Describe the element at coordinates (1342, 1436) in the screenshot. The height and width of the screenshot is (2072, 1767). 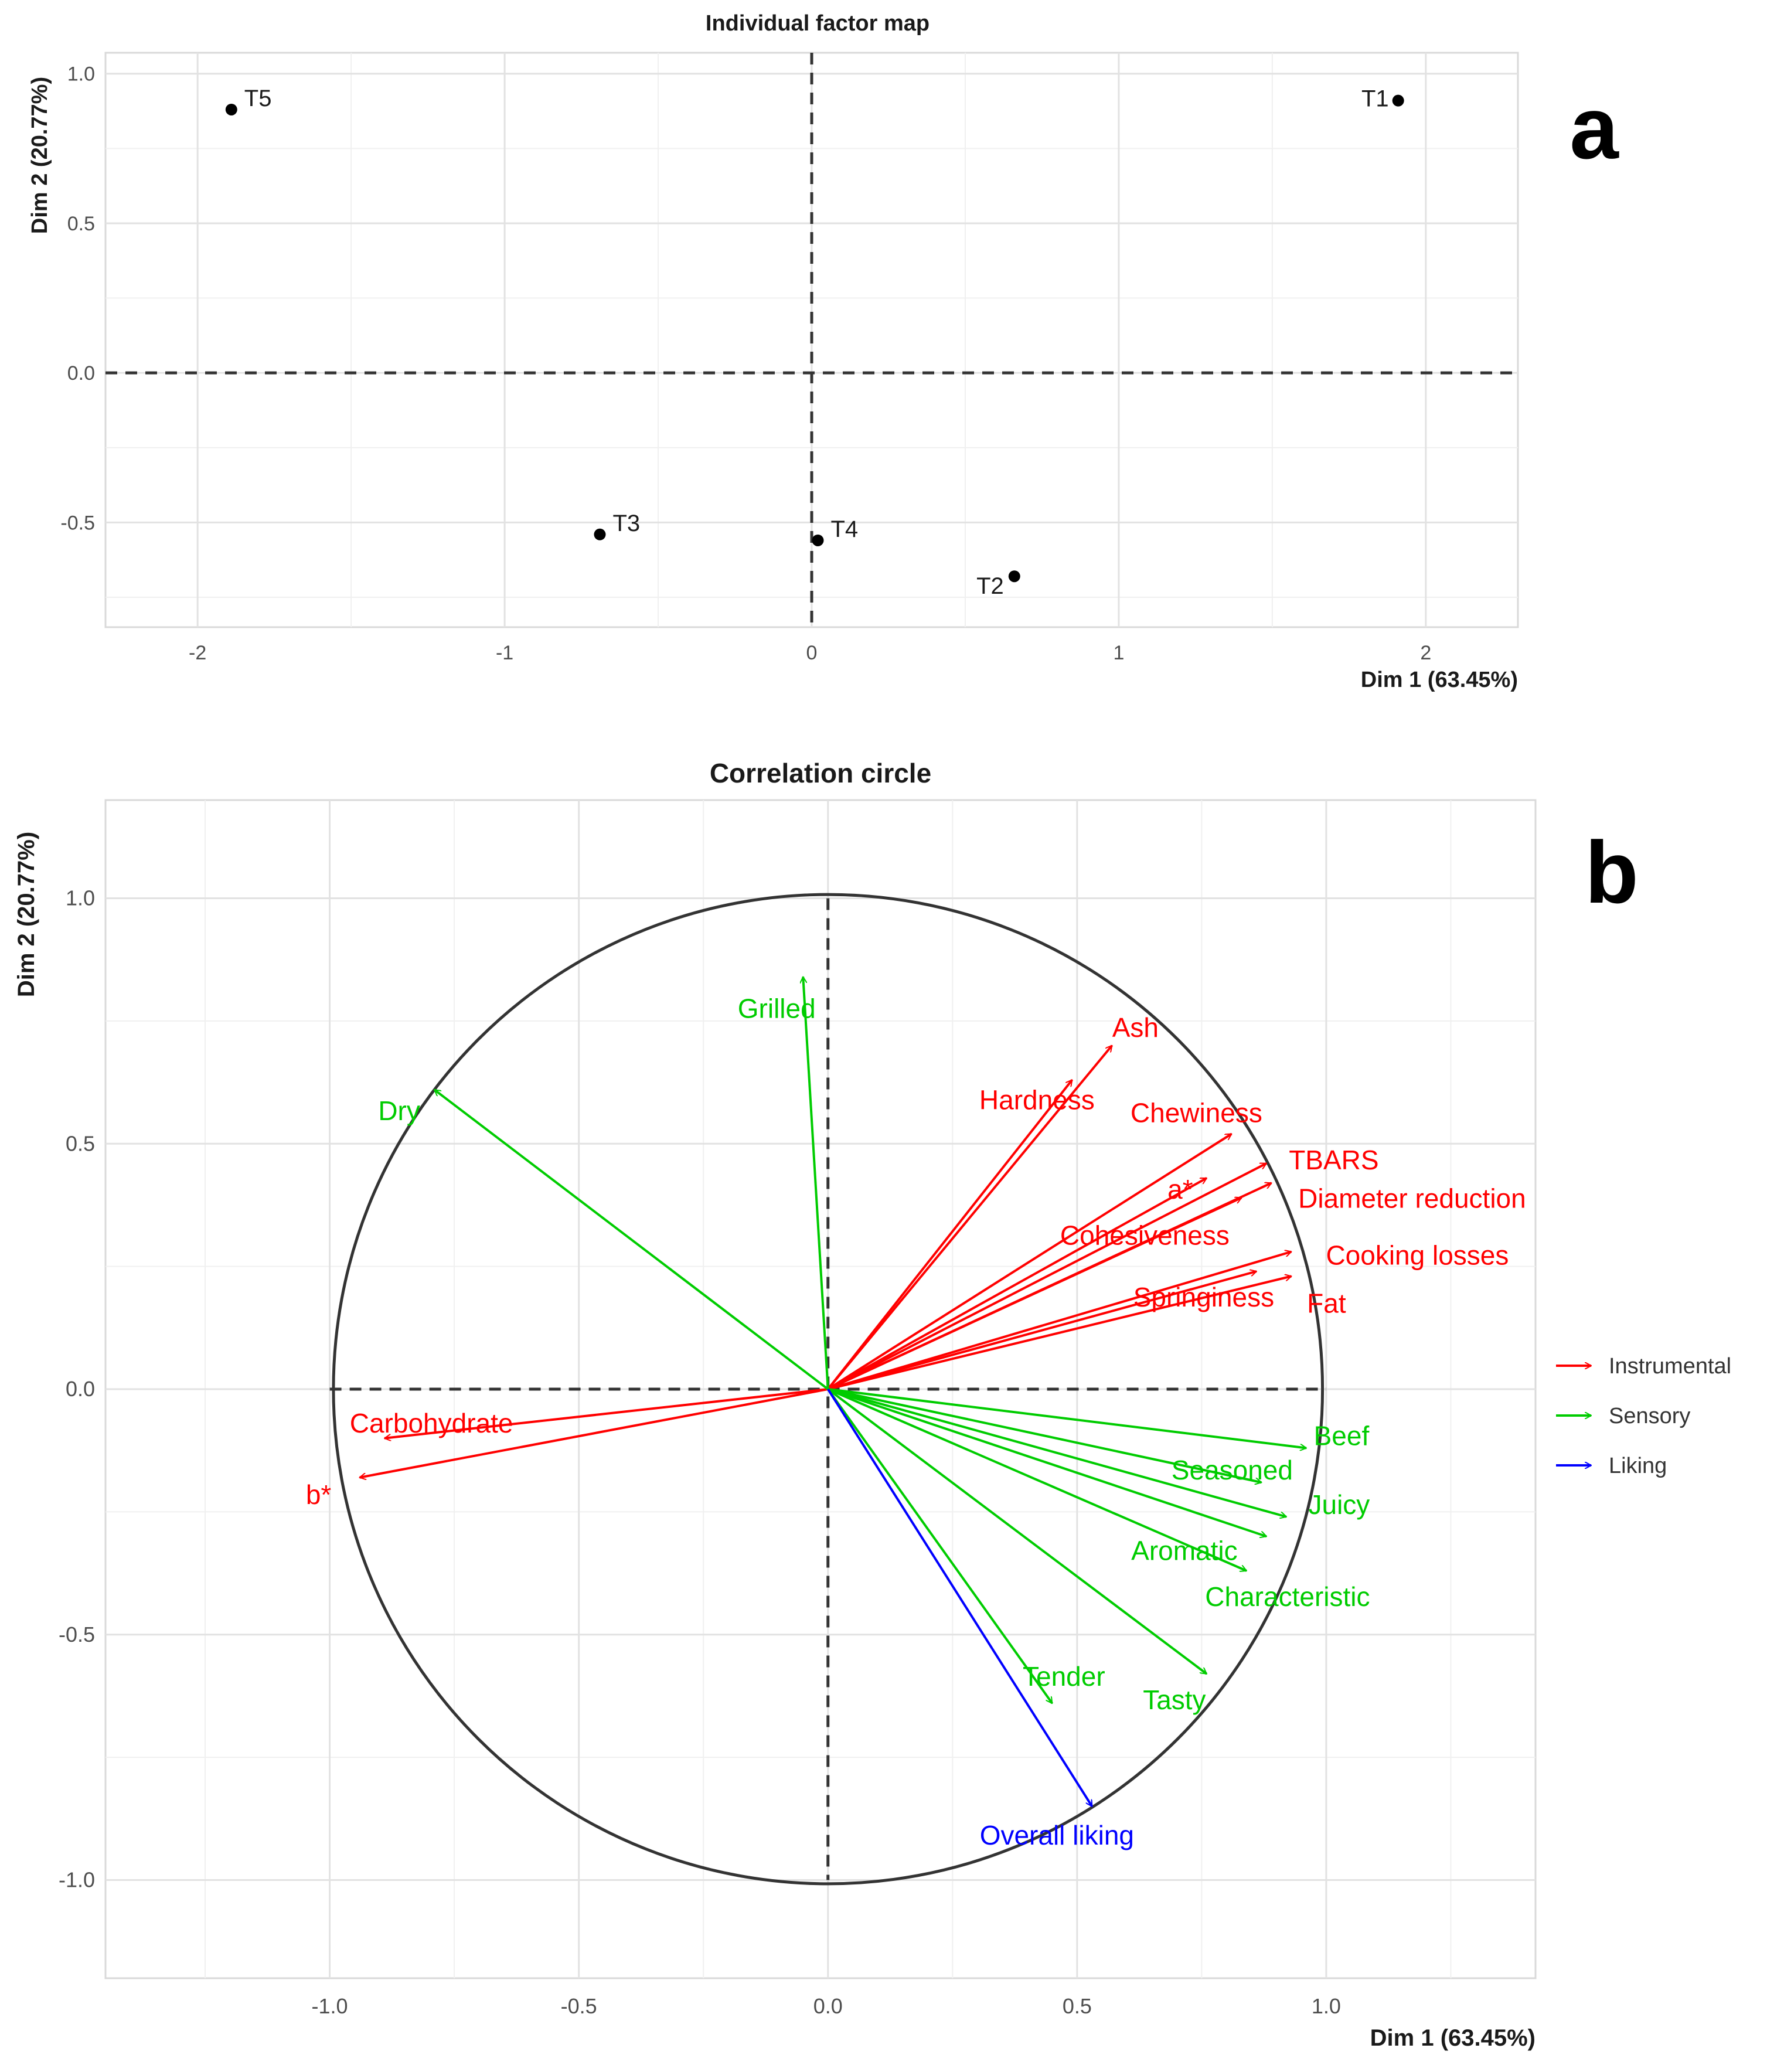
I see `vector-label-beef: Beef` at that location.